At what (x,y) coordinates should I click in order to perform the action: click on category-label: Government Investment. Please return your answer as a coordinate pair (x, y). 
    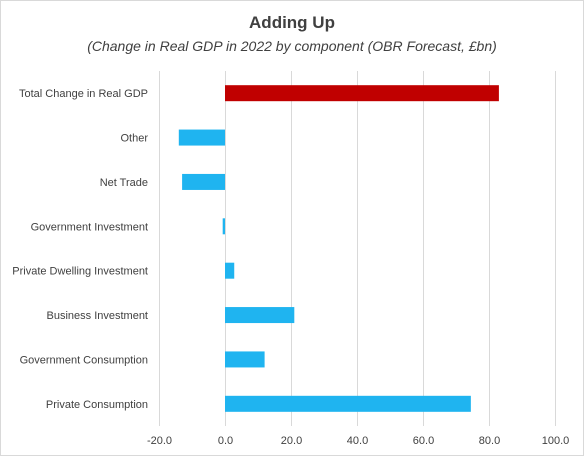
    Looking at the image, I should click on (89, 227).